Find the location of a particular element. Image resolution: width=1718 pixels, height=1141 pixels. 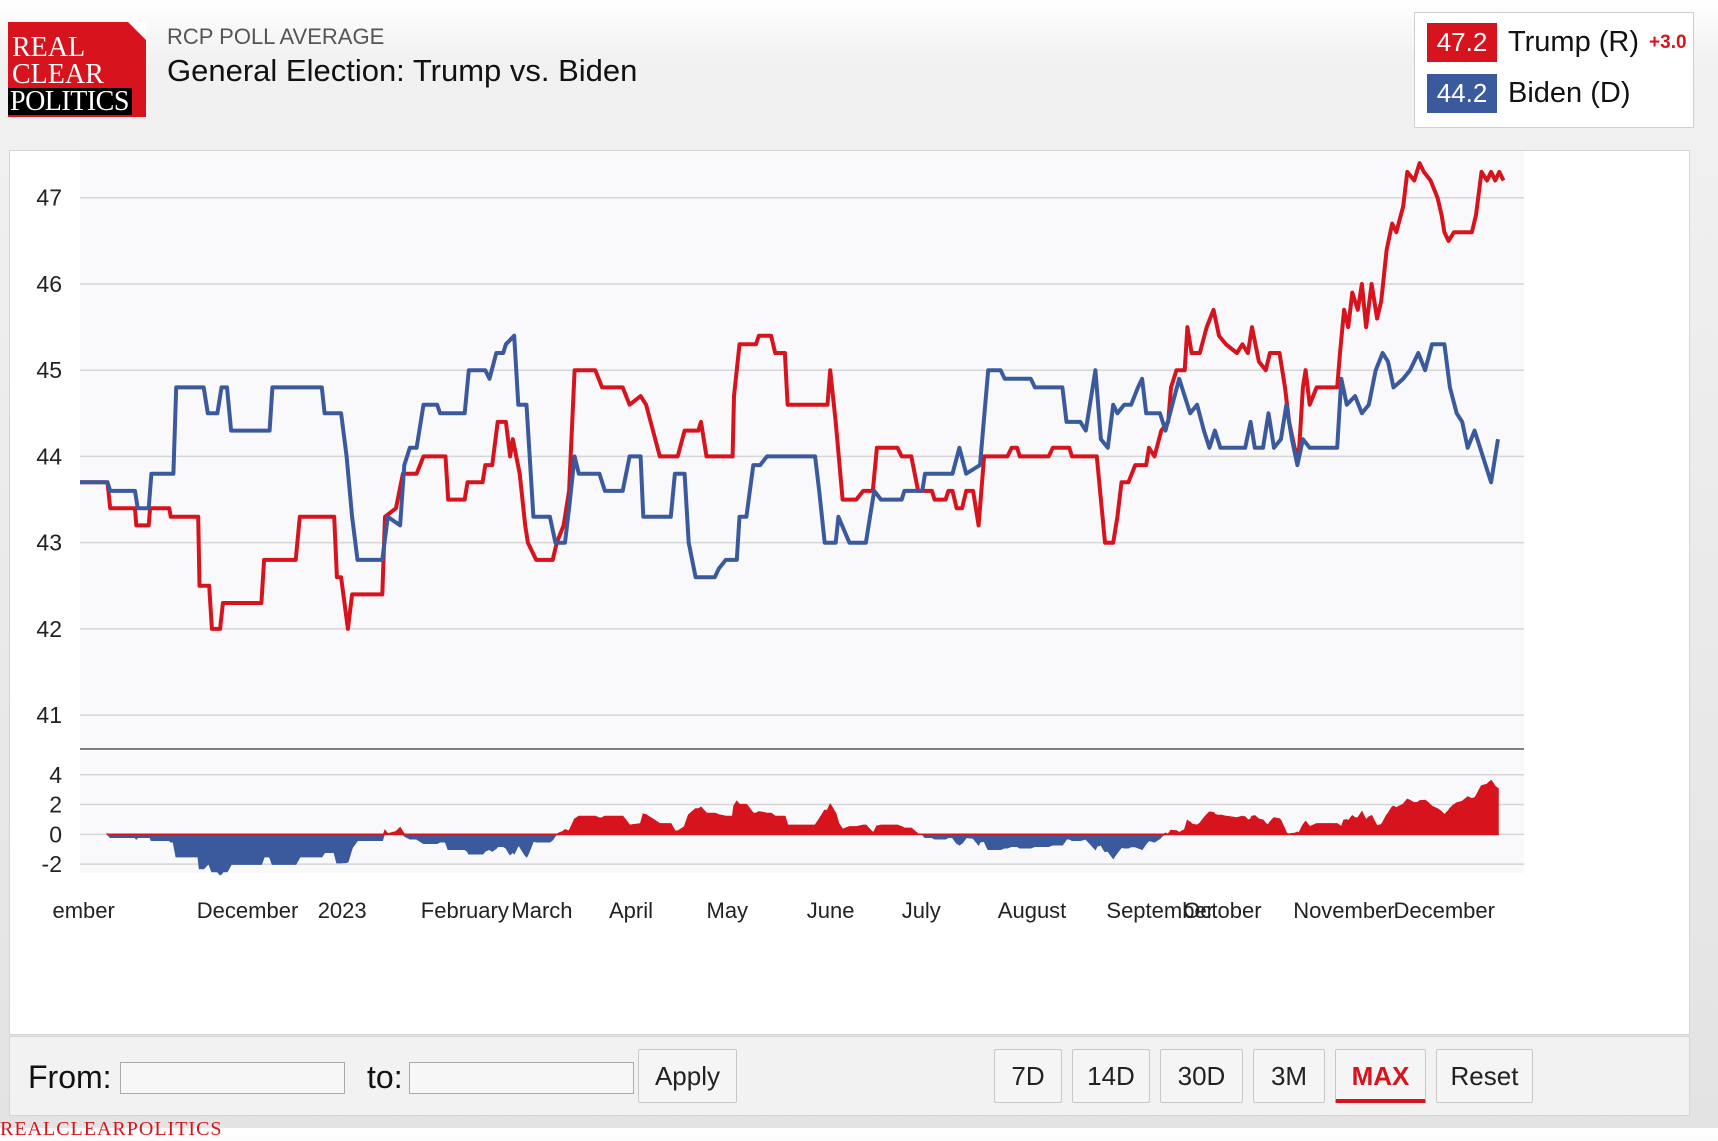

y-tick-label: 44 is located at coordinates (49, 456).